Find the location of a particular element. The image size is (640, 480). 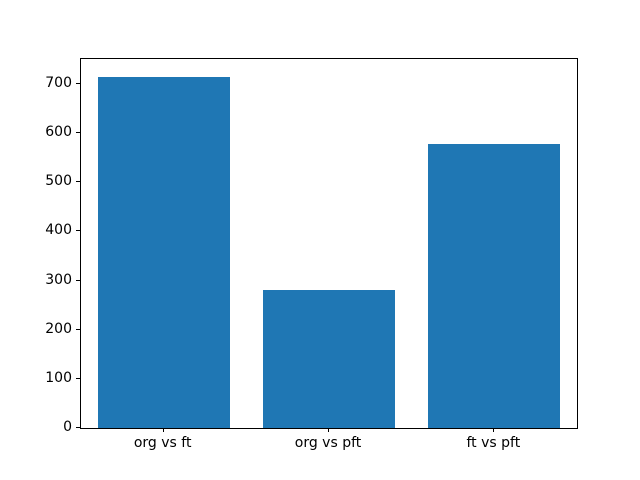

y-tick-label: 200 is located at coordinates (58, 328).